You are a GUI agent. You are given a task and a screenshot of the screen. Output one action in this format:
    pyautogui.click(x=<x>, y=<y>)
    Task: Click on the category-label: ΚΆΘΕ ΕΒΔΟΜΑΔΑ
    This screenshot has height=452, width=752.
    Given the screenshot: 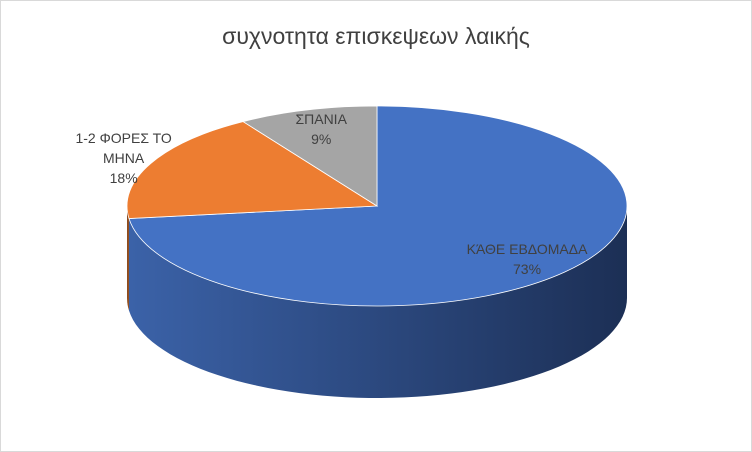 What is the action you would take?
    pyautogui.click(x=527, y=248)
    